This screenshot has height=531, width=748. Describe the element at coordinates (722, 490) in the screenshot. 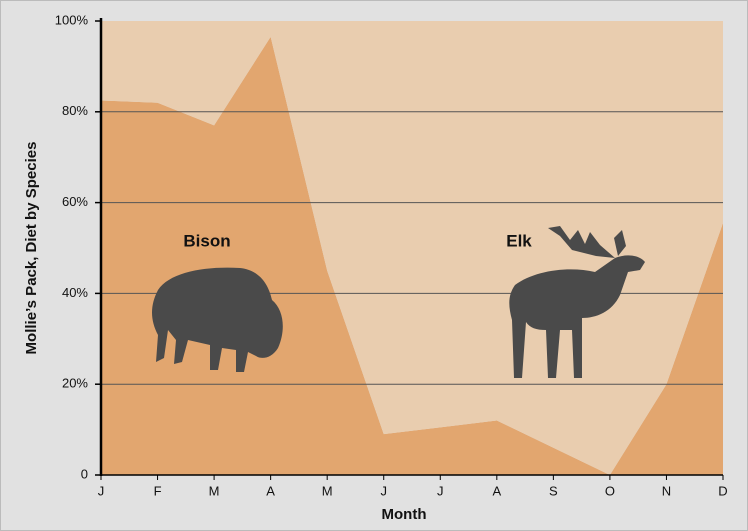

I see `x-tick-label: D` at that location.